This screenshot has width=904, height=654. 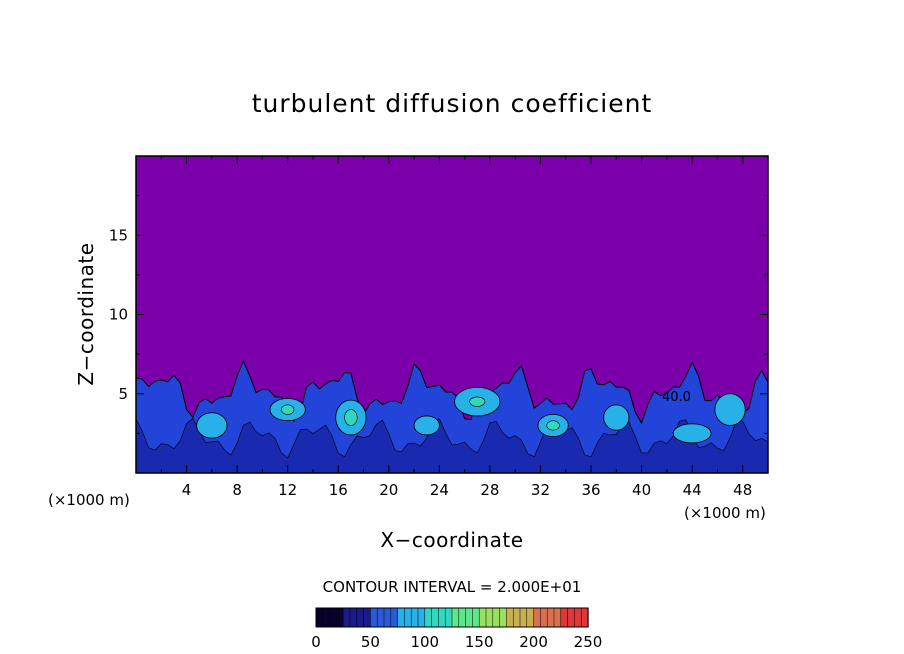 What do you see at coordinates (588, 642) in the screenshot?
I see `colorbar-tick-label: 250` at bounding box center [588, 642].